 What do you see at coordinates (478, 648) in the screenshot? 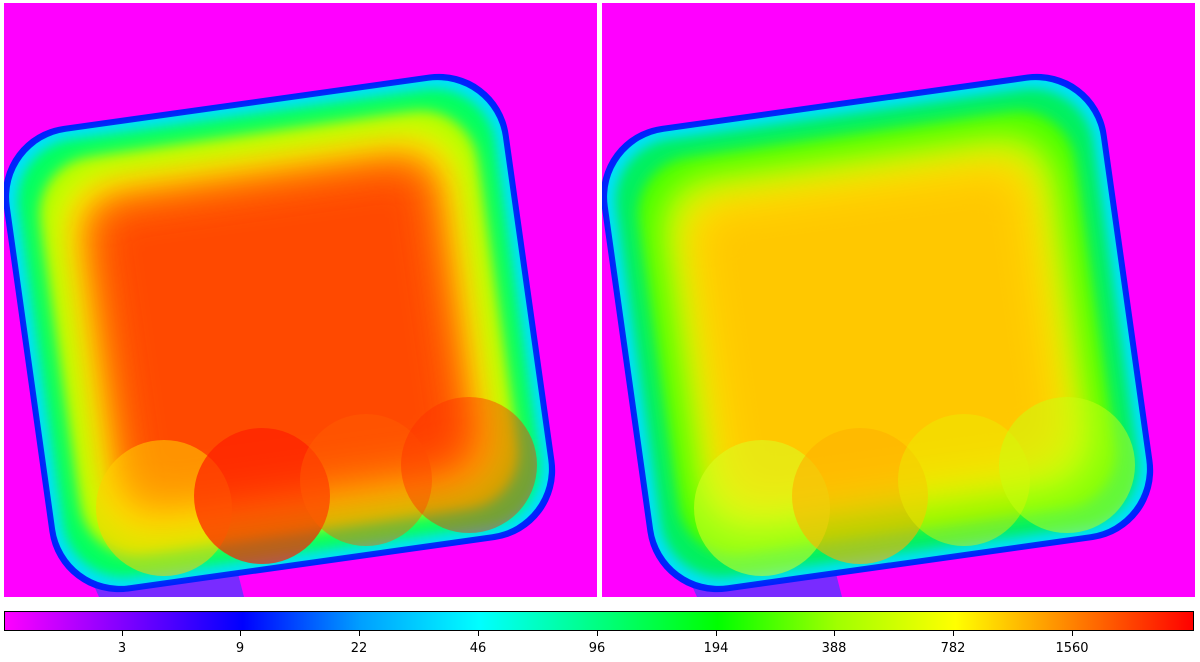
I see `colorbar-tick-label: 46` at bounding box center [478, 648].